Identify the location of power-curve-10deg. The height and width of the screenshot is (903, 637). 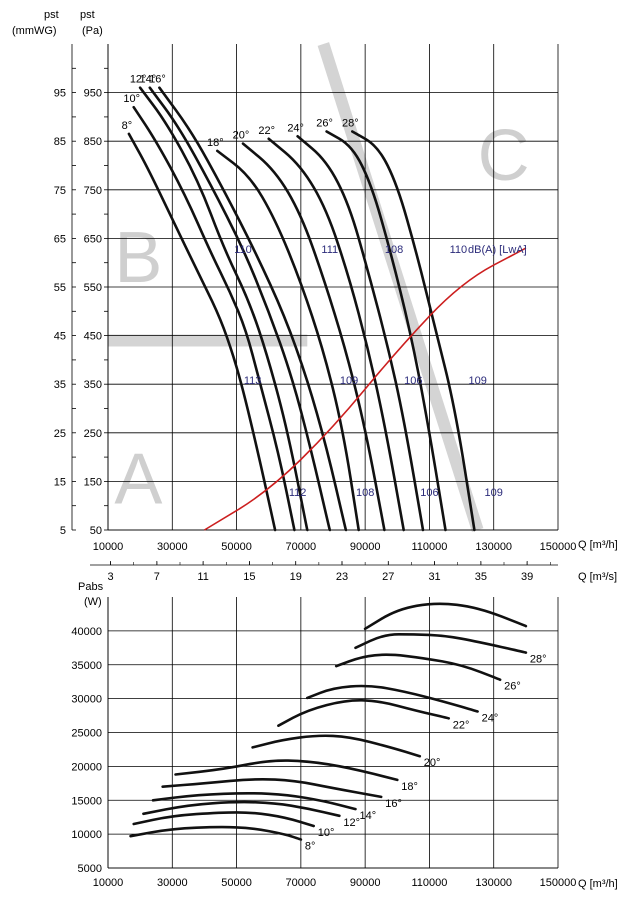
(224, 819).